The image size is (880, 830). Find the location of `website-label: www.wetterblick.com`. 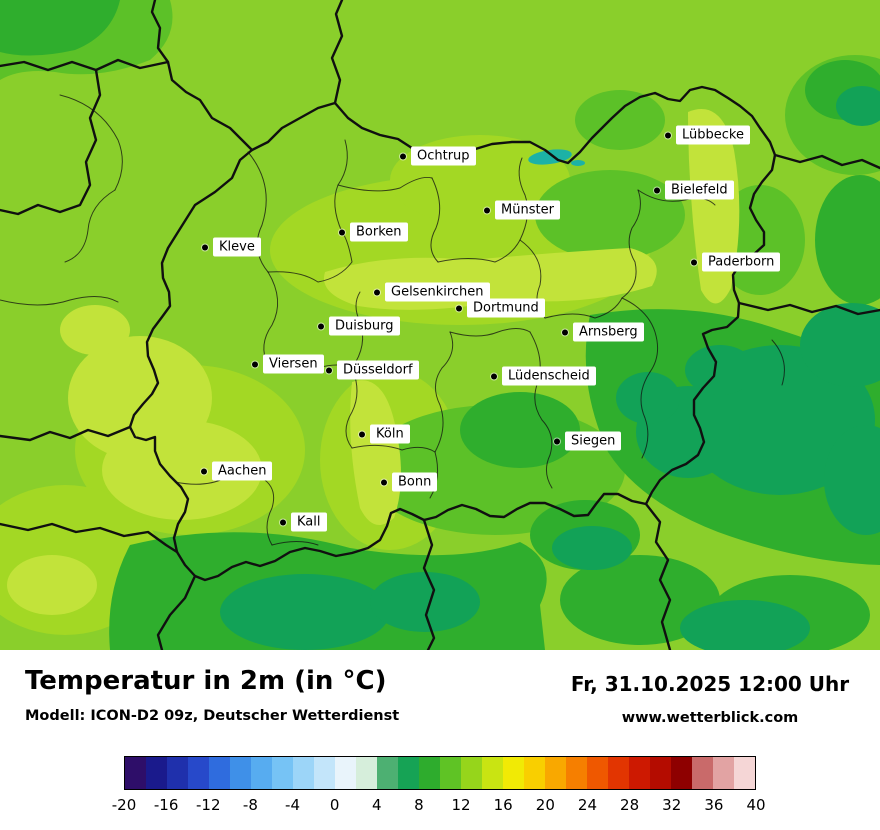

website-label: www.wetterblick.com is located at coordinates (710, 718).